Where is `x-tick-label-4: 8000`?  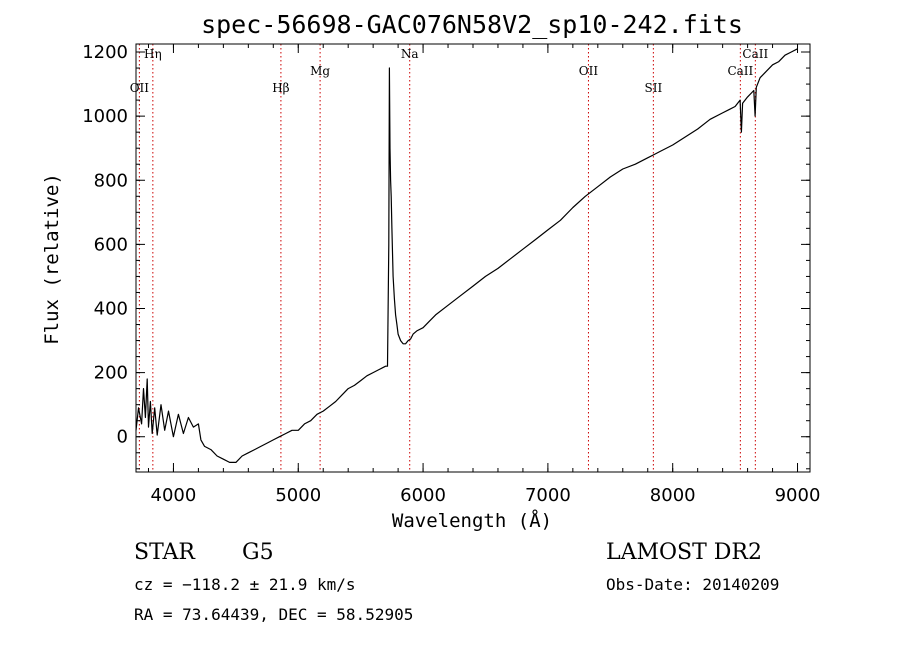 x-tick-label-4: 8000 is located at coordinates (673, 495).